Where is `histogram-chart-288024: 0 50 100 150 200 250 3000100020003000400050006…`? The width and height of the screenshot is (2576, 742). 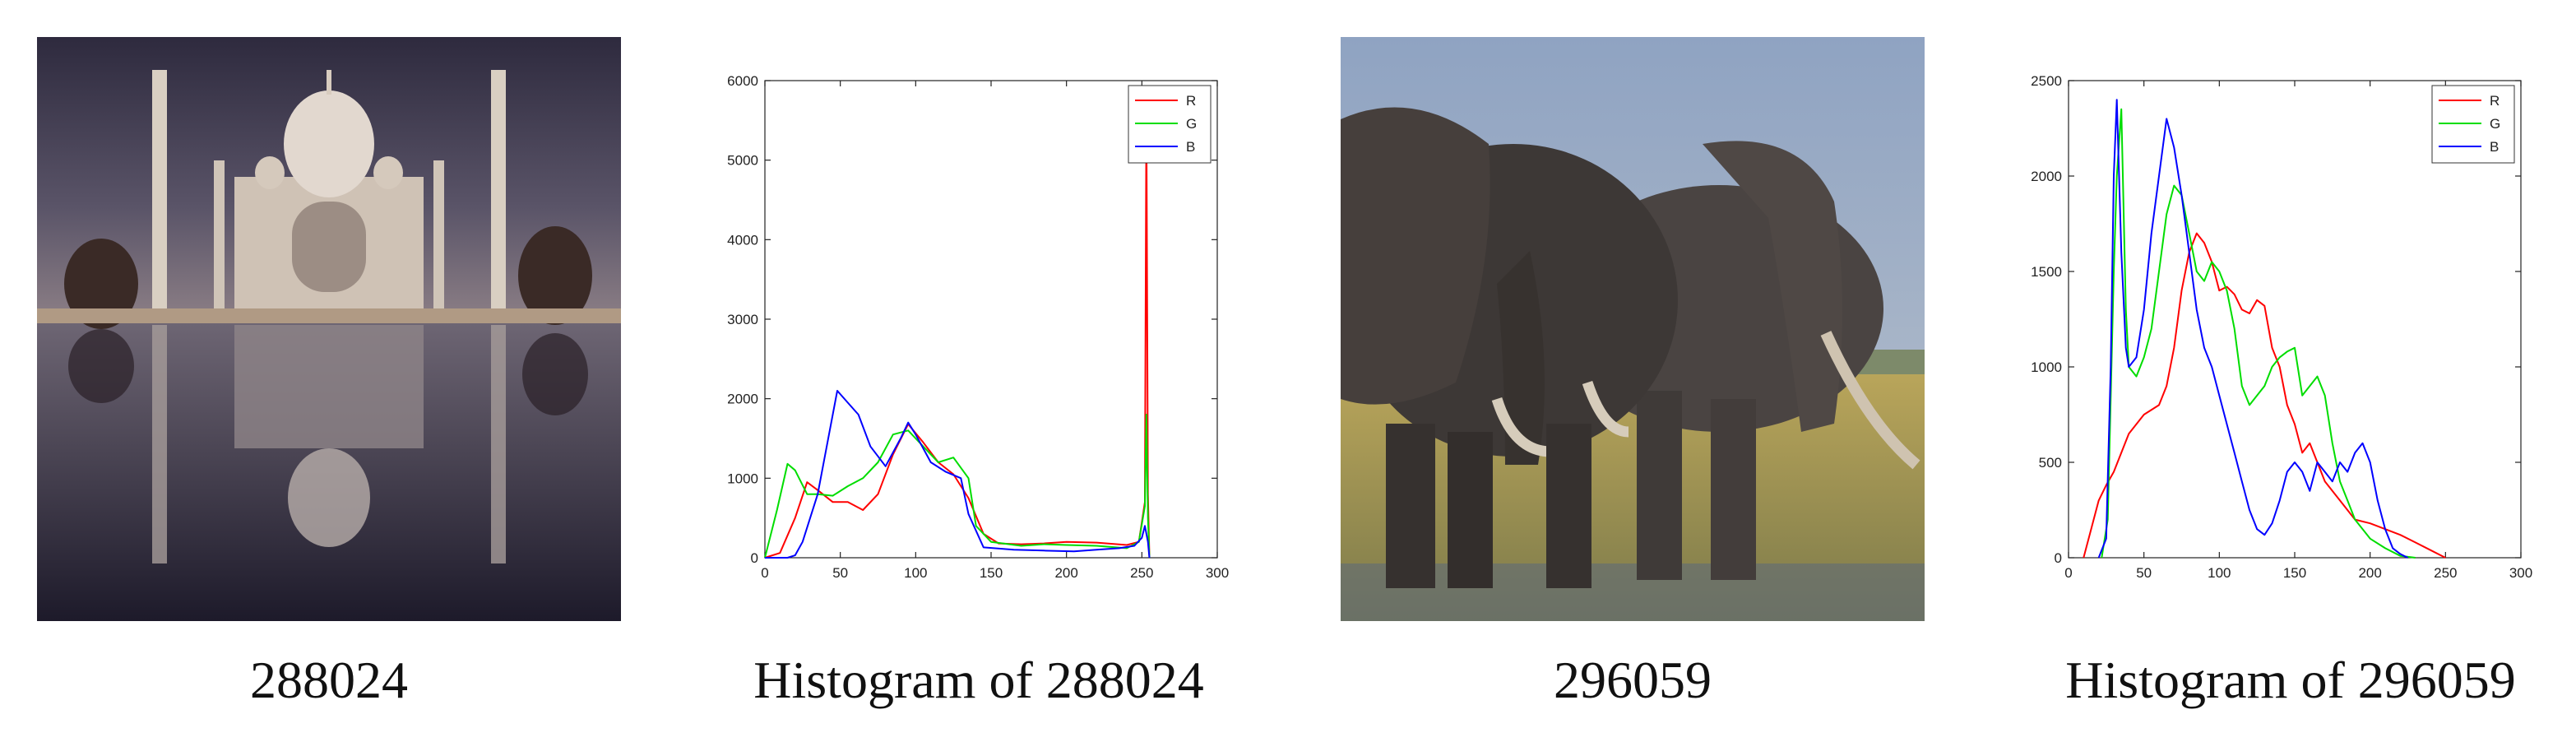 histogram-chart-288024: 0 50 100 150 200 250 3000100020003000400050006… is located at coordinates (978, 327).